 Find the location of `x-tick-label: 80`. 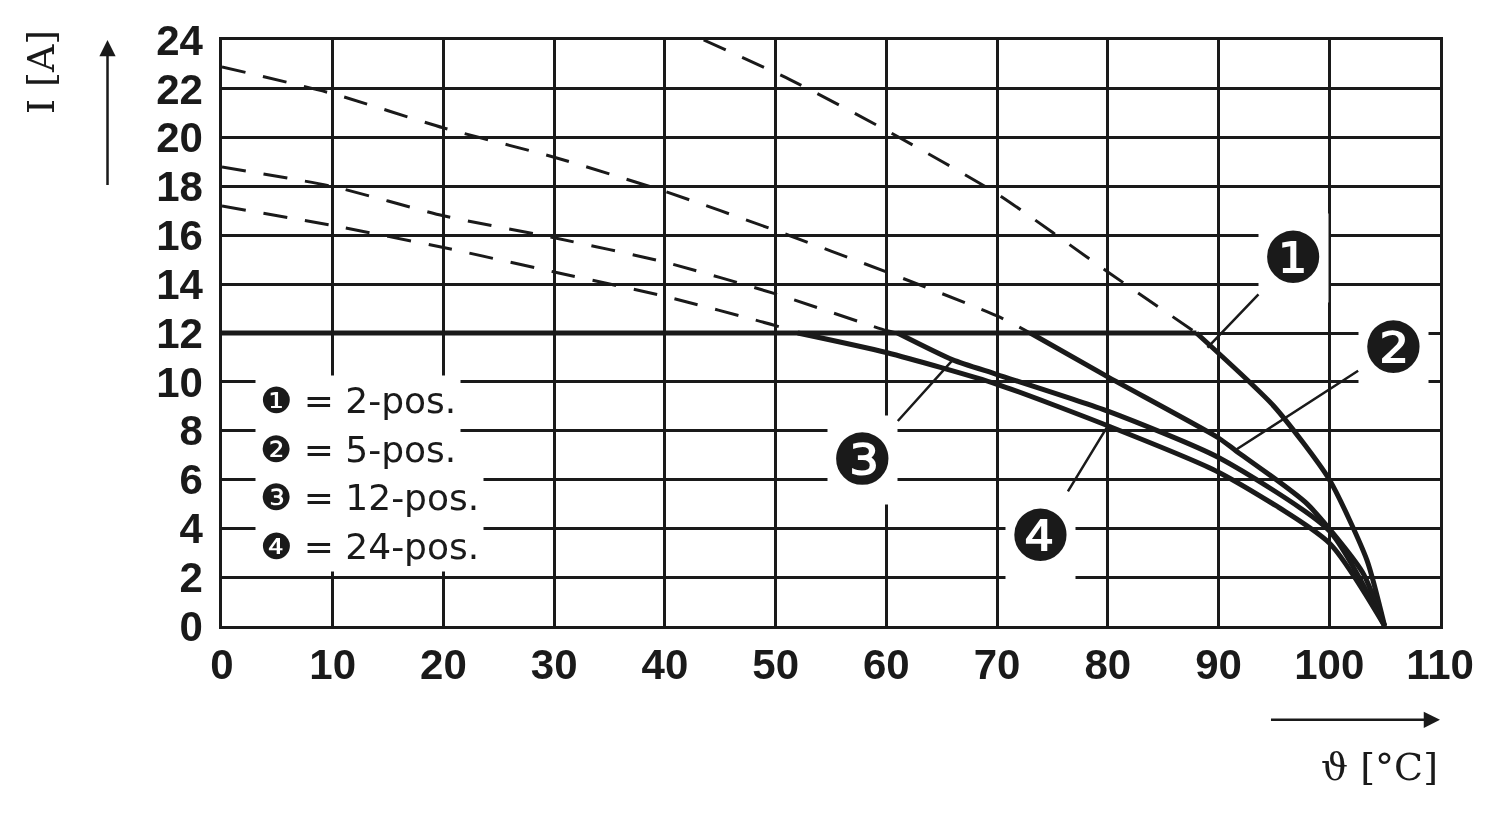

x-tick-label: 80 is located at coordinates (1108, 665).